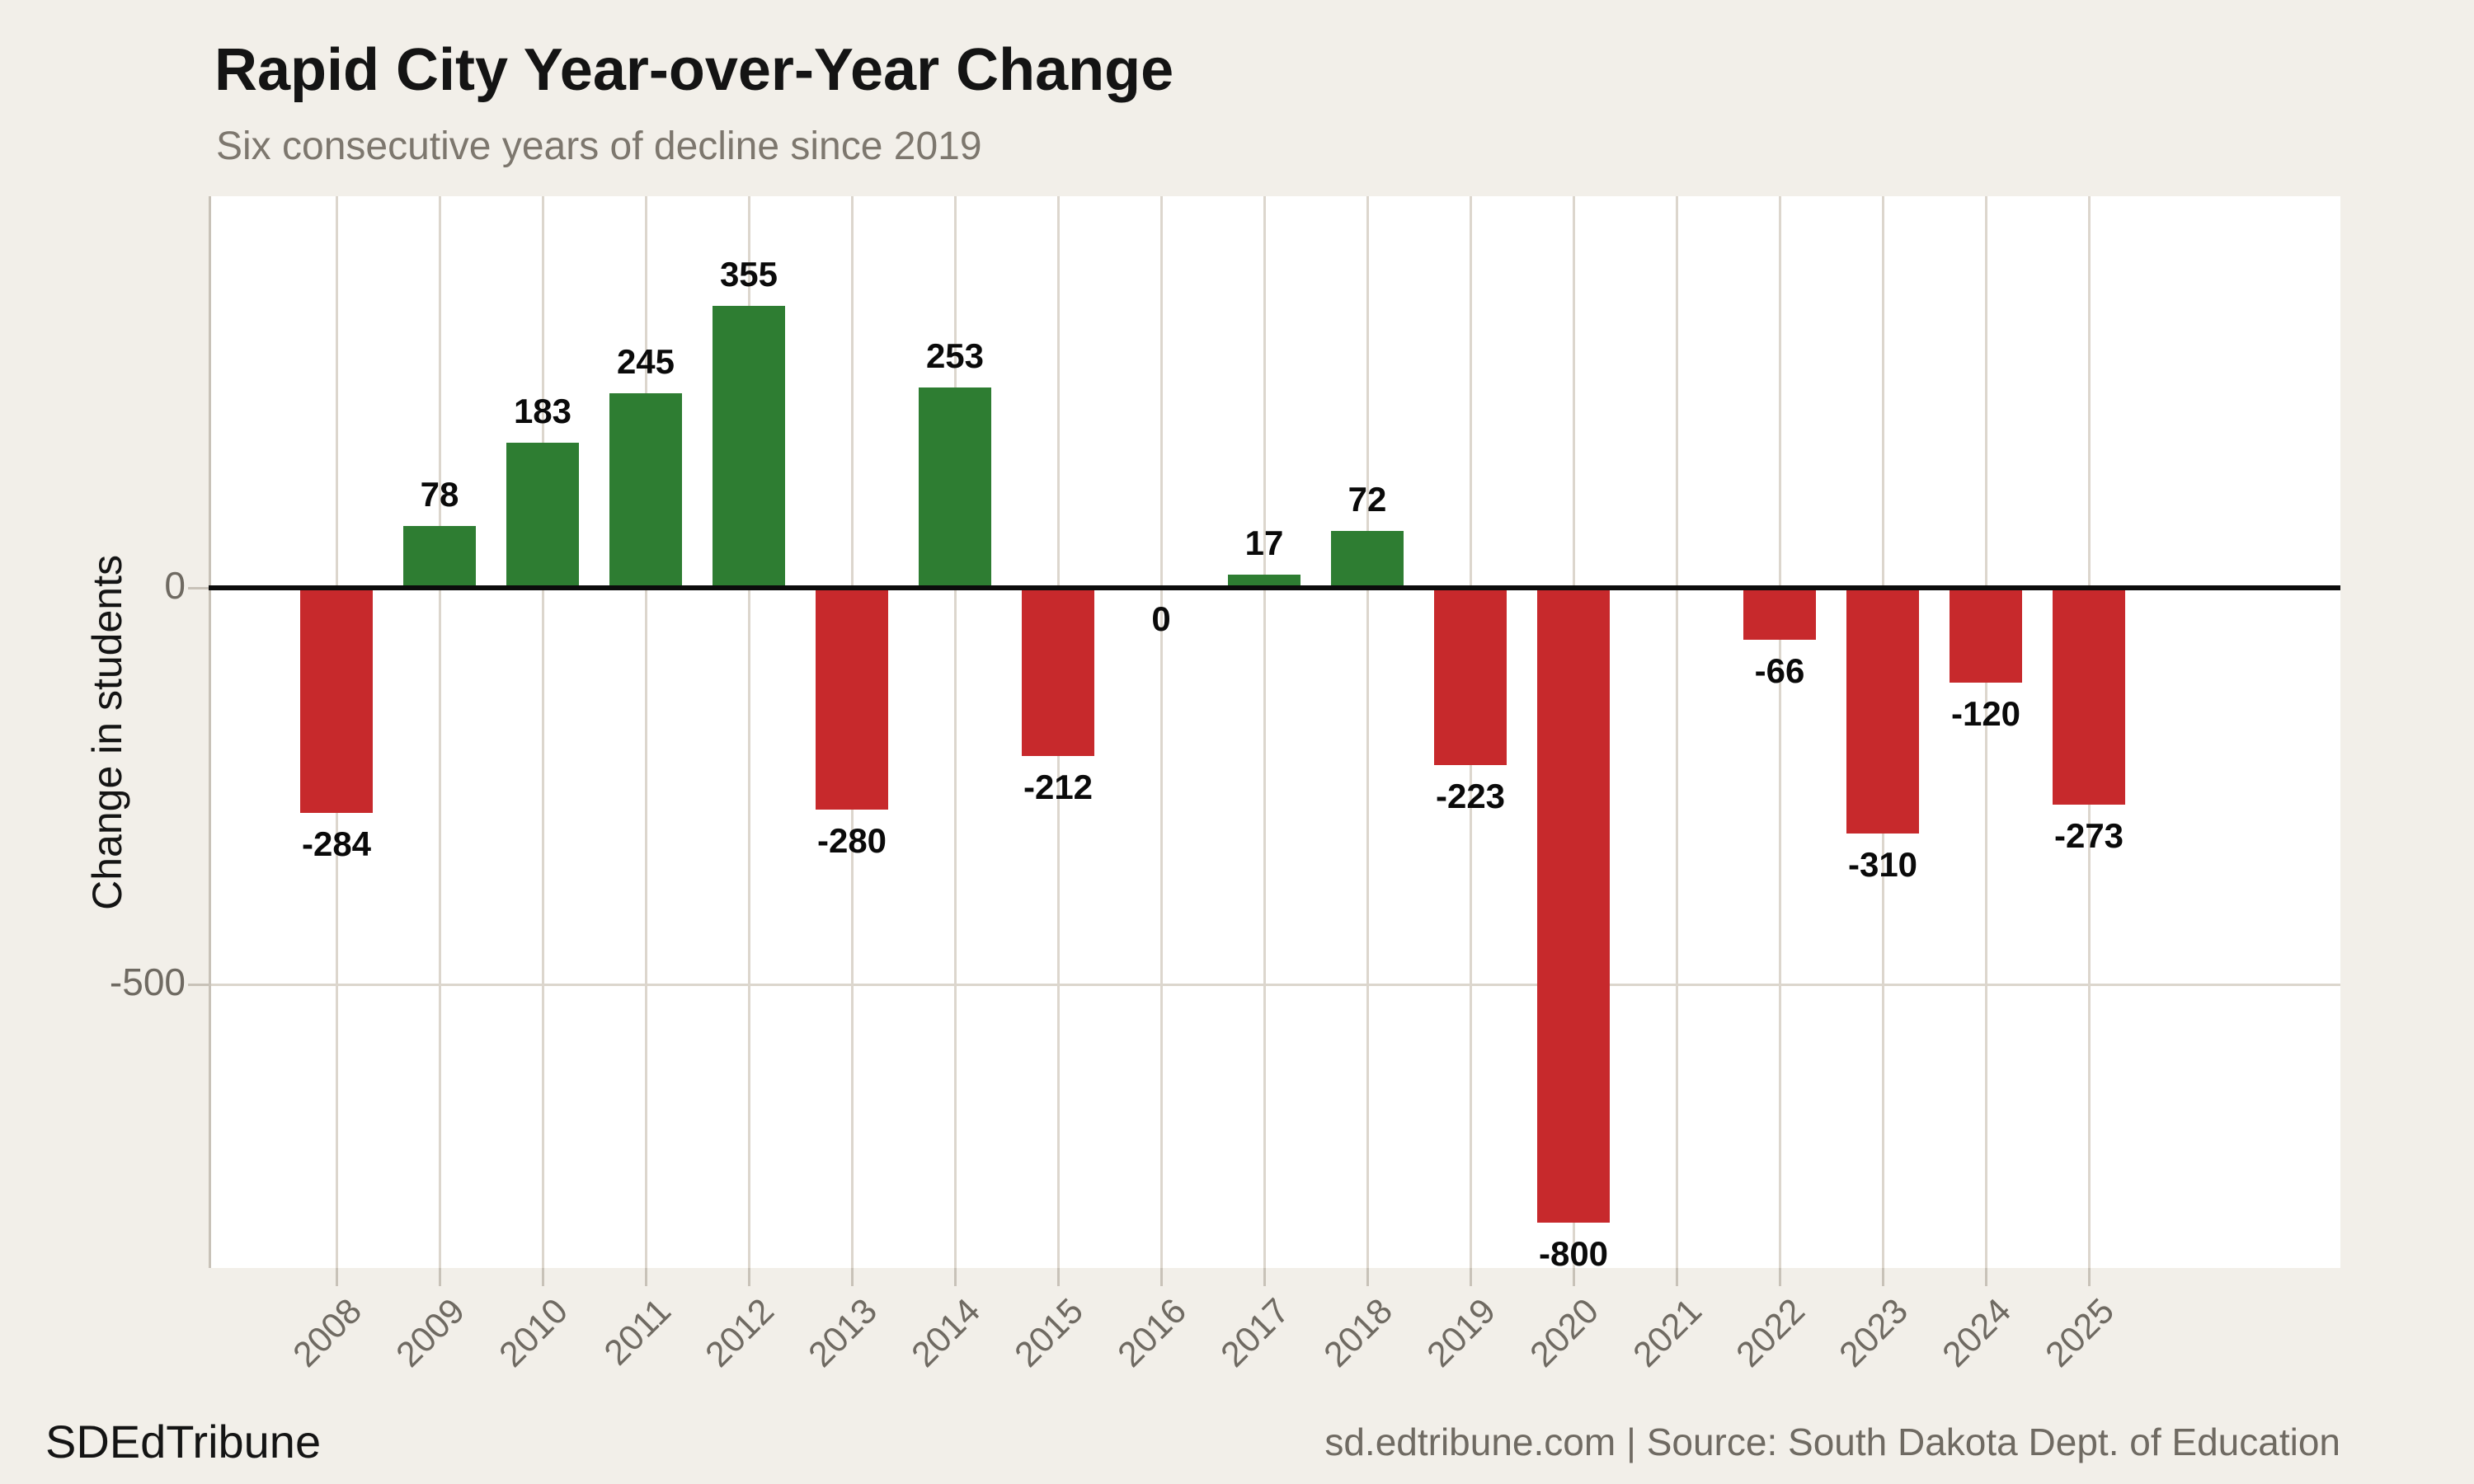 The height and width of the screenshot is (1484, 2474). I want to click on x-tick-2011, so click(645, 1277).